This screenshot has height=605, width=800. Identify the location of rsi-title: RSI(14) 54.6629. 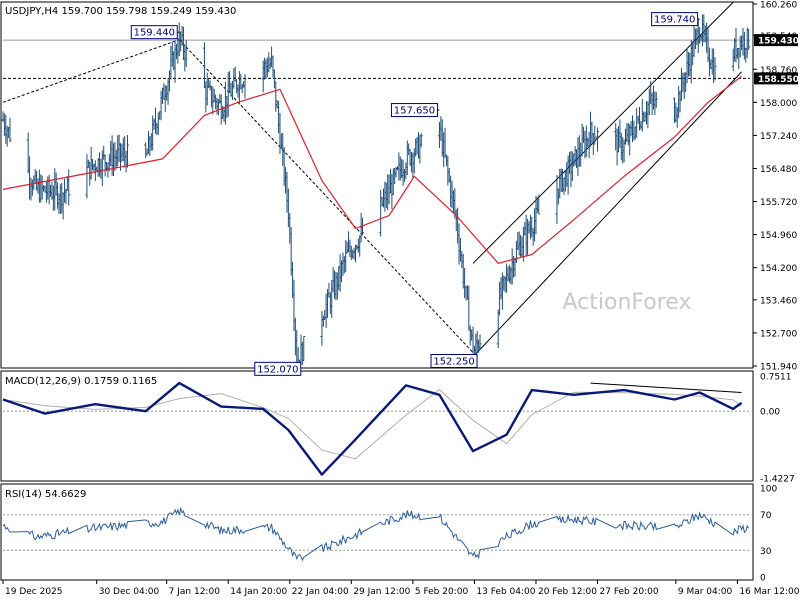
(45, 494).